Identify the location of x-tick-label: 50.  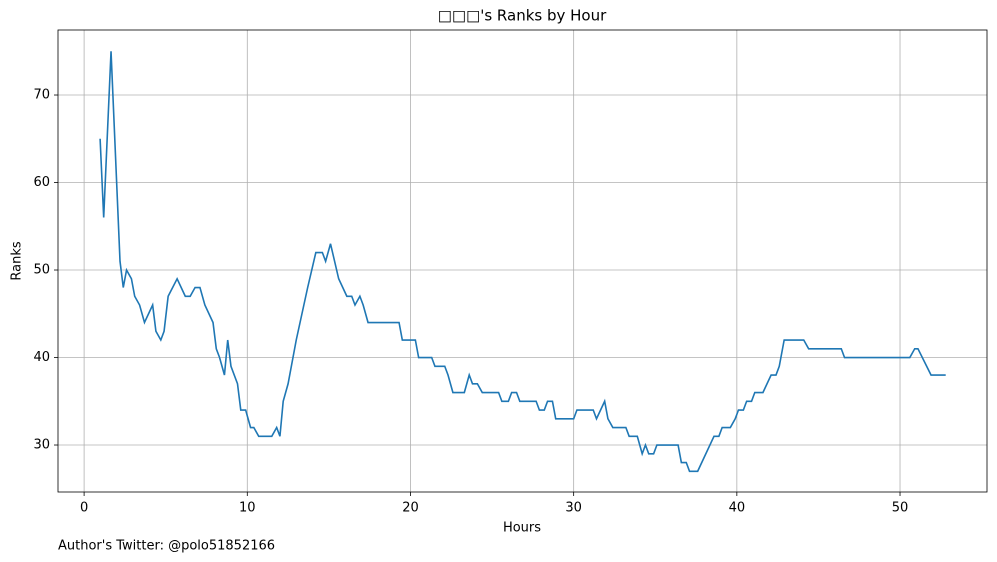
(900, 508).